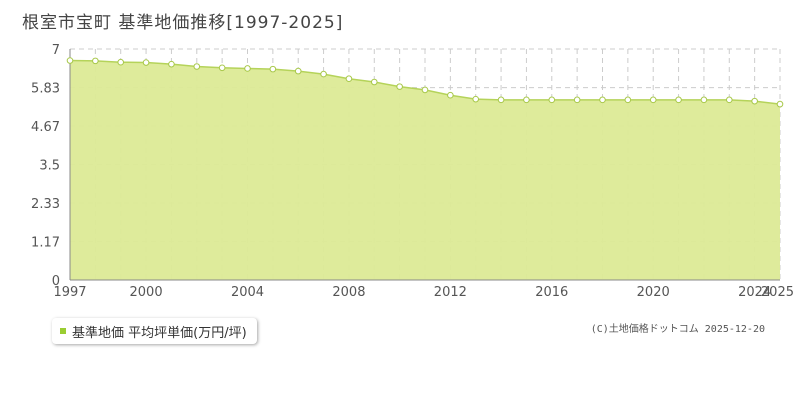 Image resolution: width=800 pixels, height=400 pixels. What do you see at coordinates (56, 50) in the screenshot?
I see `y-tick-label: 7` at bounding box center [56, 50].